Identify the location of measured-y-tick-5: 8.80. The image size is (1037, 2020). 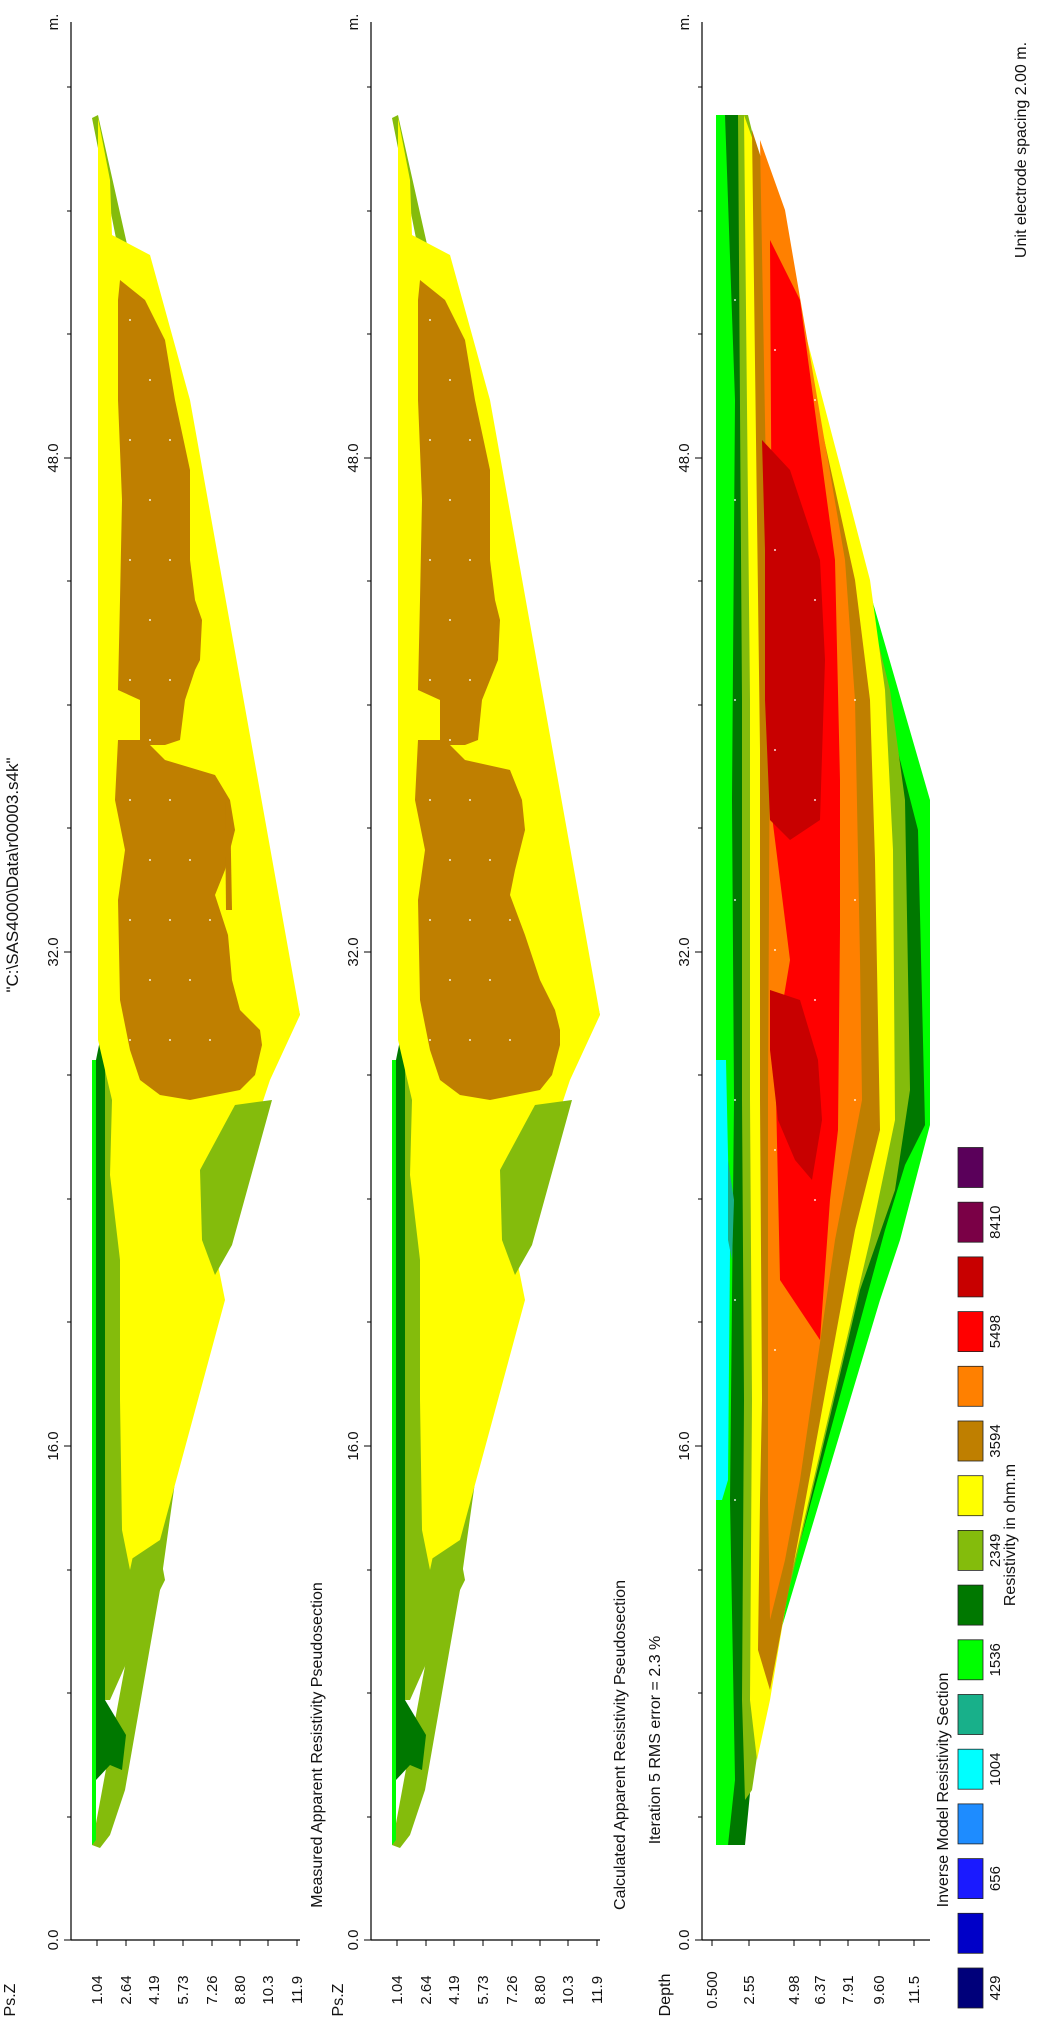
(240, 1989).